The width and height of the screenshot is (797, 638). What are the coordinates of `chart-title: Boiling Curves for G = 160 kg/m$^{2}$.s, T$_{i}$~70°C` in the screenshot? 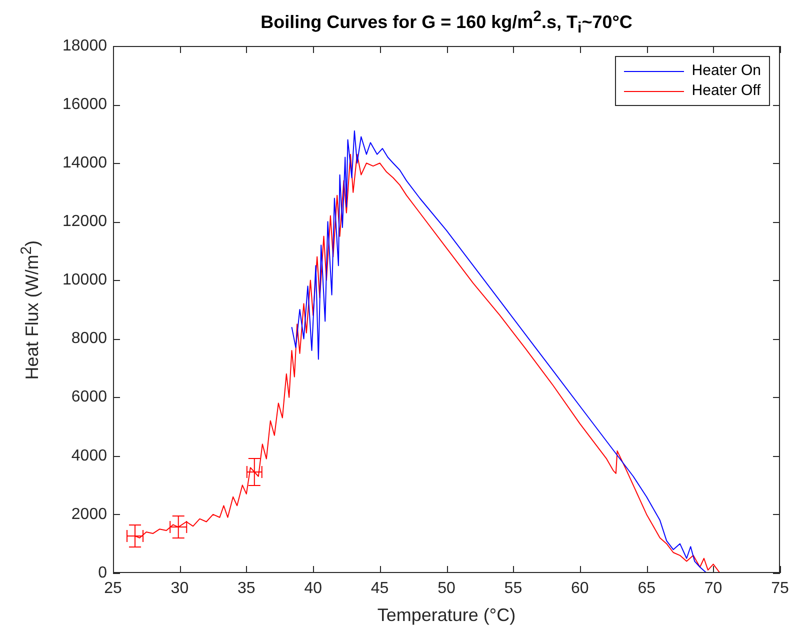 It's located at (447, 22).